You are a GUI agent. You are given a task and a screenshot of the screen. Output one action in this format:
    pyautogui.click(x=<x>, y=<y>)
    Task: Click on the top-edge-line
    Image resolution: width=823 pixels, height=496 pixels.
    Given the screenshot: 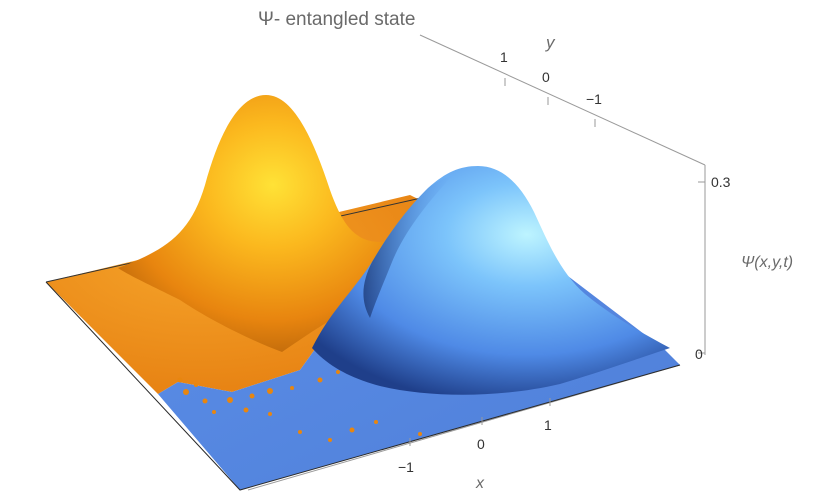 What is the action you would take?
    pyautogui.click(x=562, y=100)
    